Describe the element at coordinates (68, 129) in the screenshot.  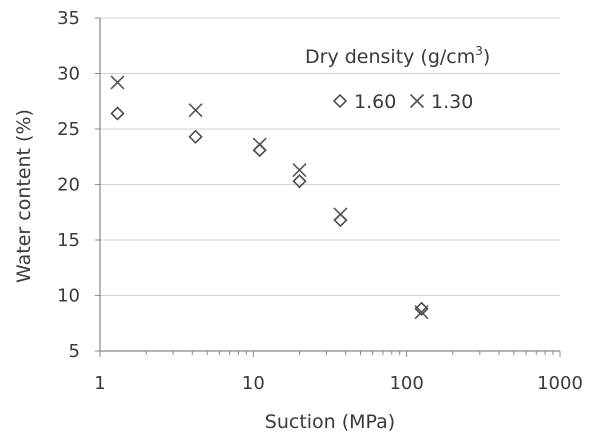
I see `y-tick-label: 25` at that location.